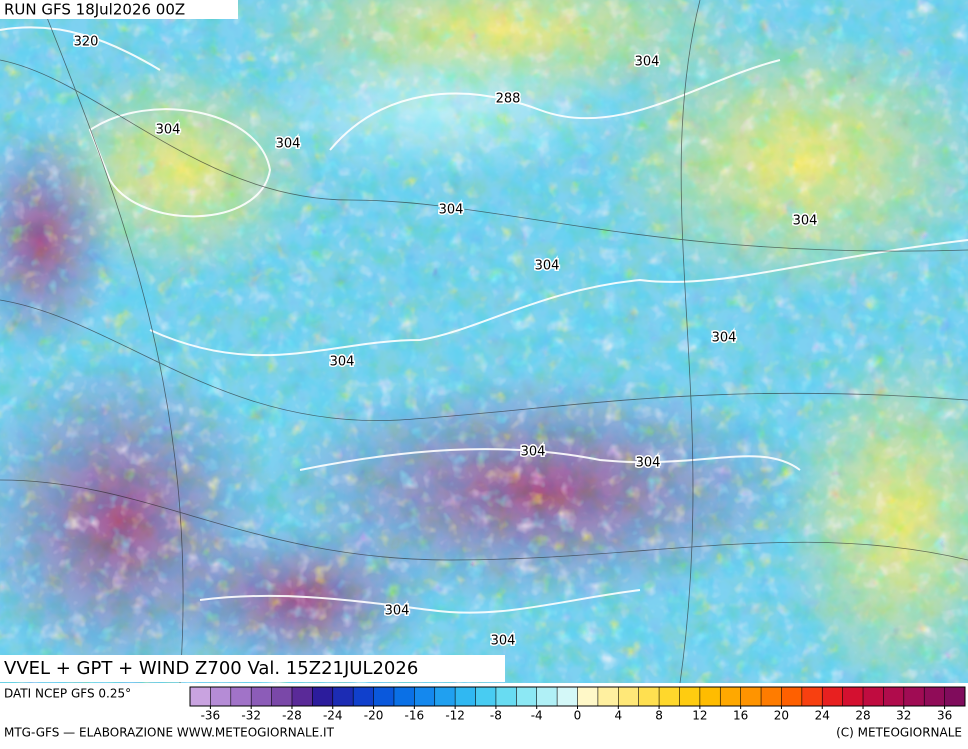 The image size is (968, 749). Describe the element at coordinates (578, 716) in the screenshot. I see `colorbar-tick-label: 0` at that location.